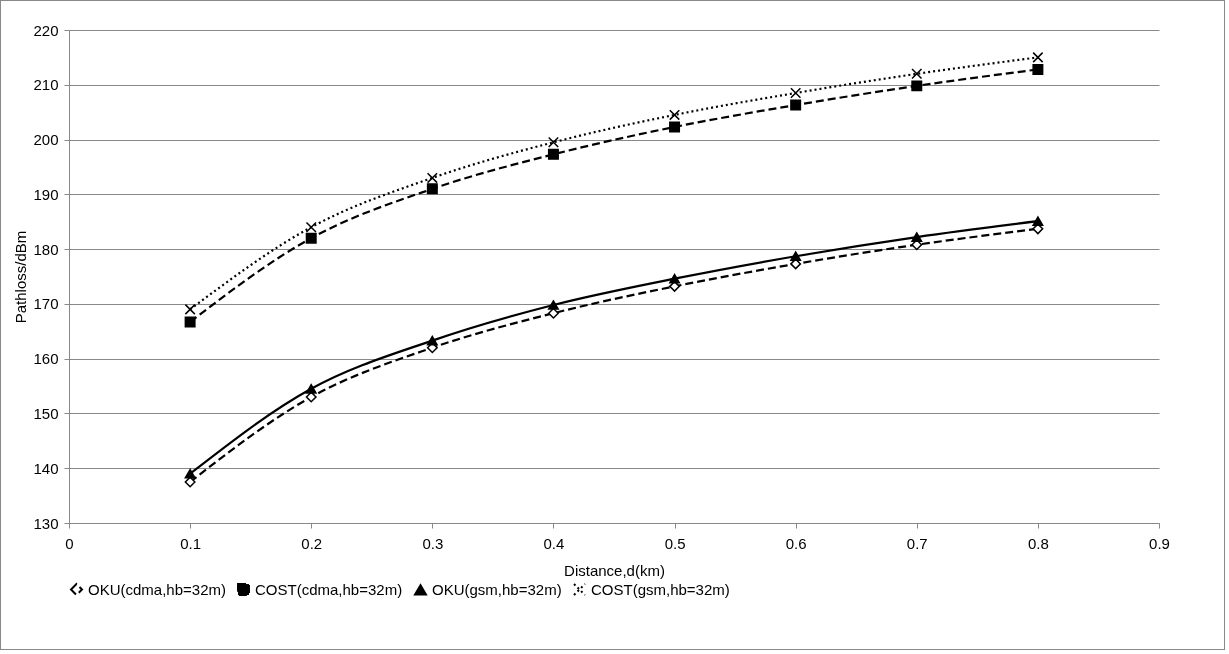  Describe the element at coordinates (46, 413) in the screenshot. I see `y-tick-label: 150` at that location.